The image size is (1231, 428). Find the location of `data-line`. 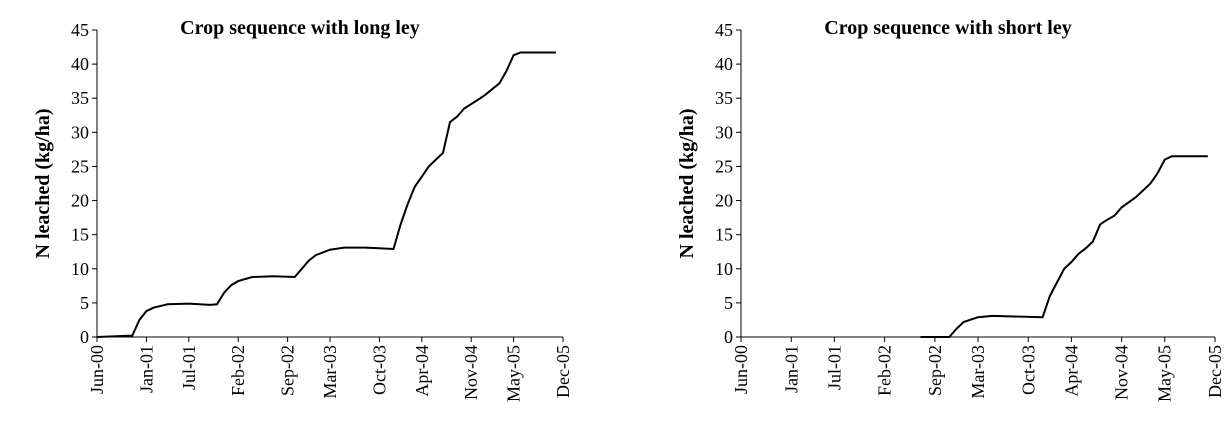

data-line is located at coordinates (1064, 246).